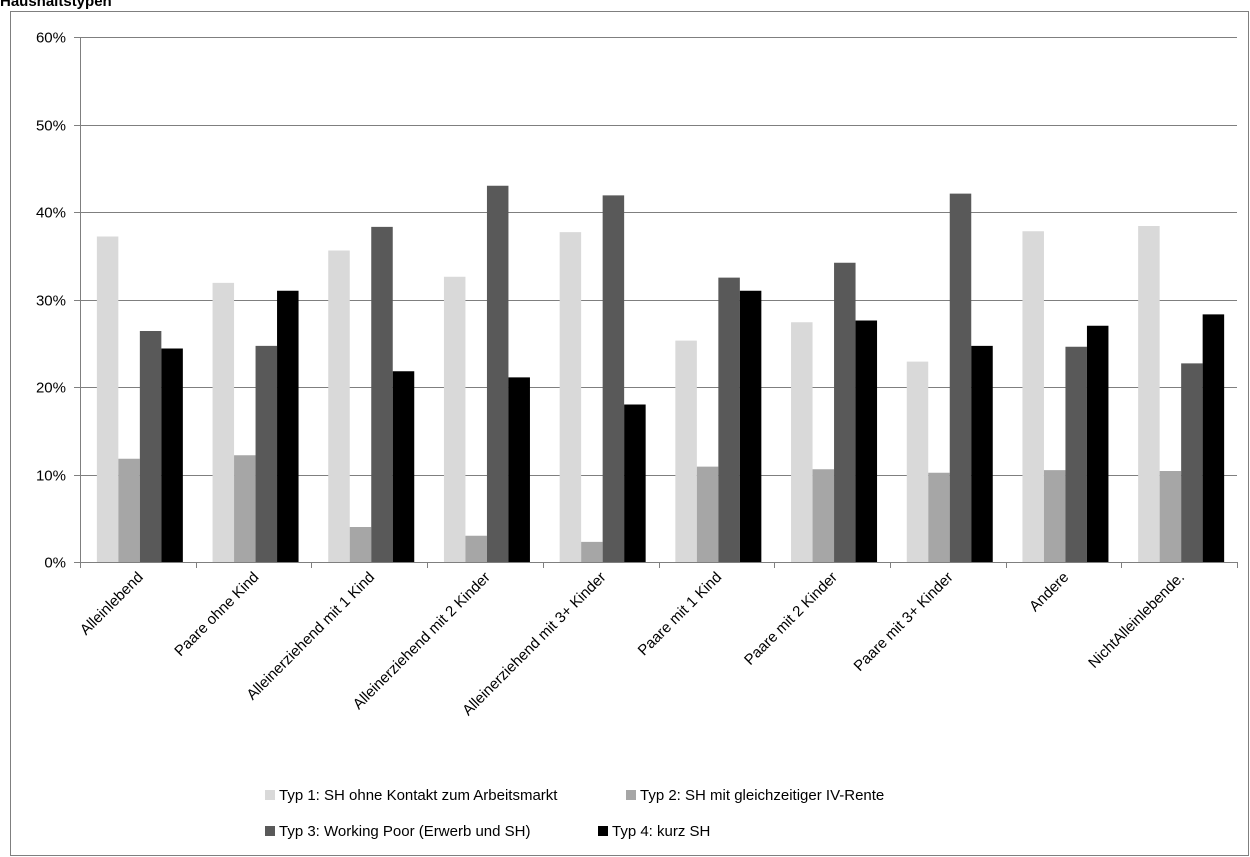  What do you see at coordinates (762, 795) in the screenshot?
I see `legend-entry-label: Typ 2: SH mit gleichzeitiger IV-Rente` at bounding box center [762, 795].